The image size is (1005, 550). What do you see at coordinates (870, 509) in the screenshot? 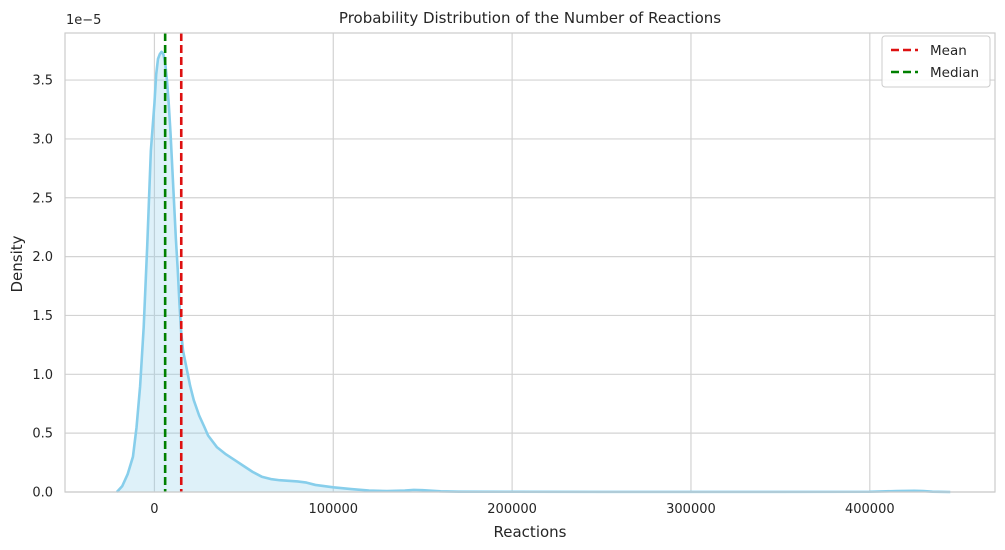
I see `x-tick-label: 400000` at bounding box center [870, 509].